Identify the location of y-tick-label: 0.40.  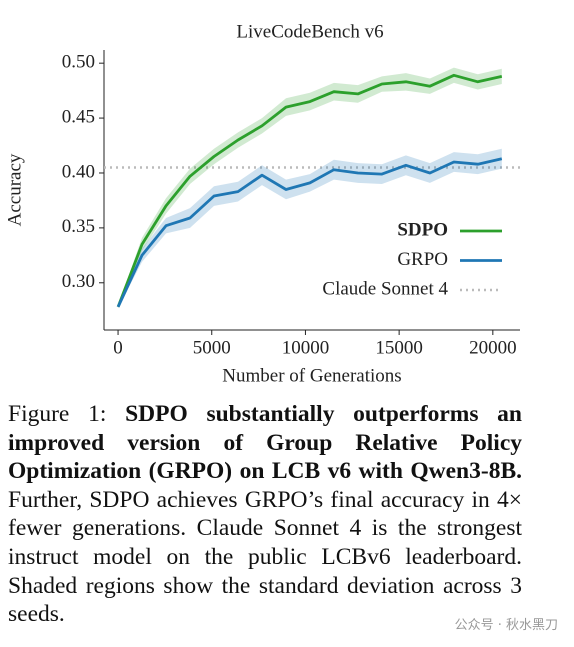
(78, 171).